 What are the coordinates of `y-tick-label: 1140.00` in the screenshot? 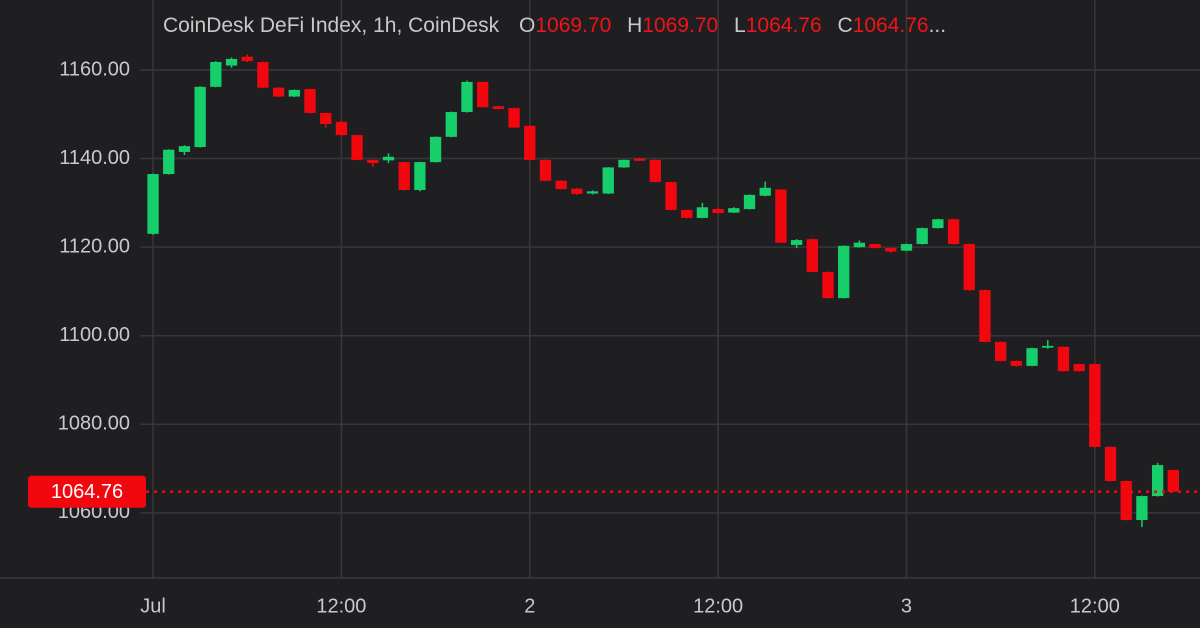 It's located at (94, 158).